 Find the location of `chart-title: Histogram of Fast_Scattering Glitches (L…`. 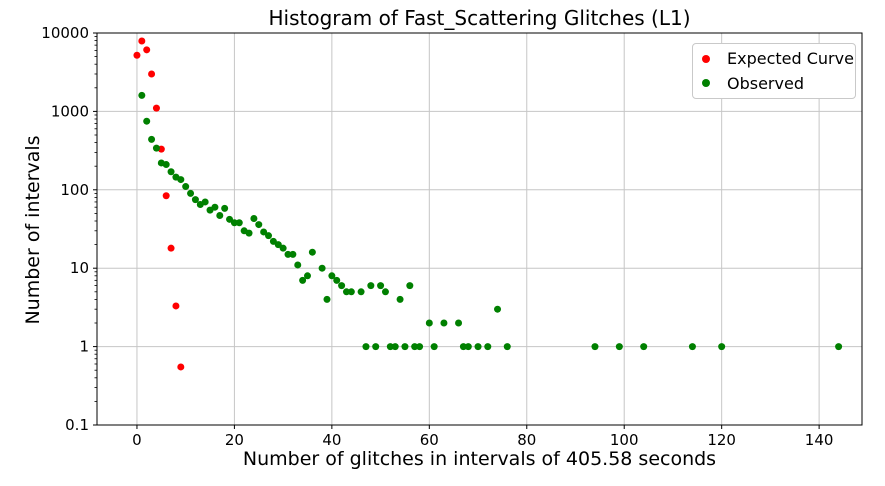

chart-title: Histogram of Fast_Scattering Glitches (L… is located at coordinates (479, 18).